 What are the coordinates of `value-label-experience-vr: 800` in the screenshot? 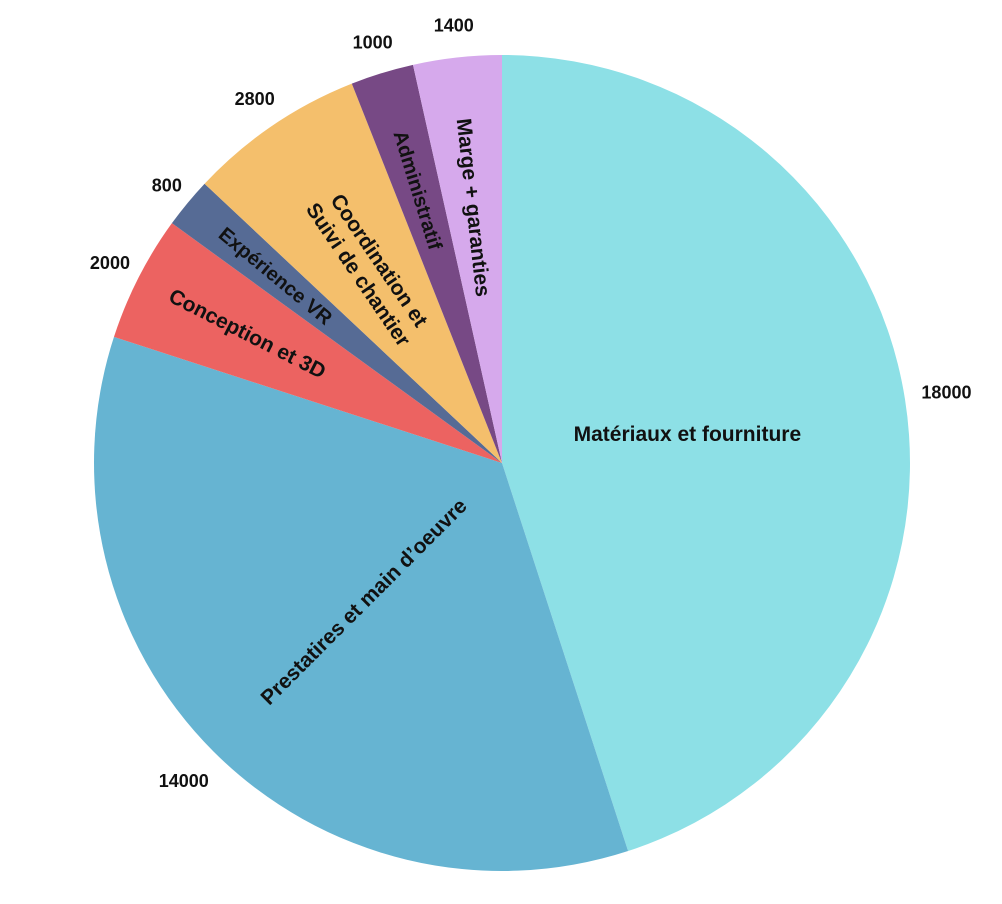 It's located at (167, 186).